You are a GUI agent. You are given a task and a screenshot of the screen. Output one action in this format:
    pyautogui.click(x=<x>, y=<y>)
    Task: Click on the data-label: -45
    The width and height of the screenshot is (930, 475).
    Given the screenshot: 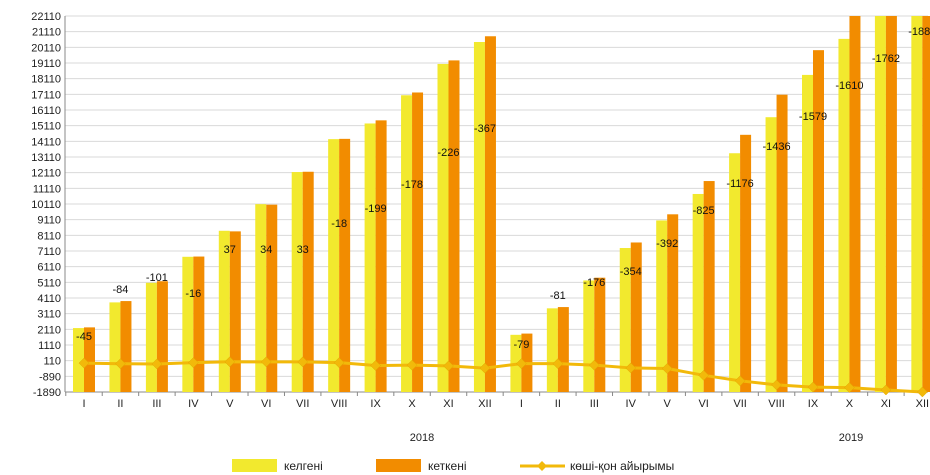 What is the action you would take?
    pyautogui.click(x=84, y=337)
    